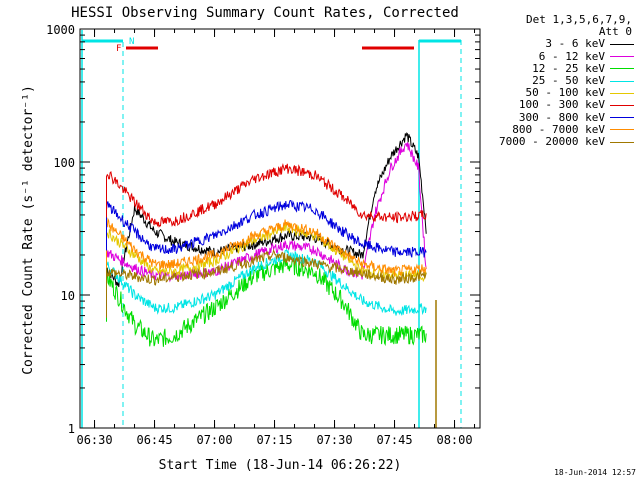  Describe the element at coordinates (571, 56) in the screenshot. I see `legend-label: 6 - 12 keV` at that location.